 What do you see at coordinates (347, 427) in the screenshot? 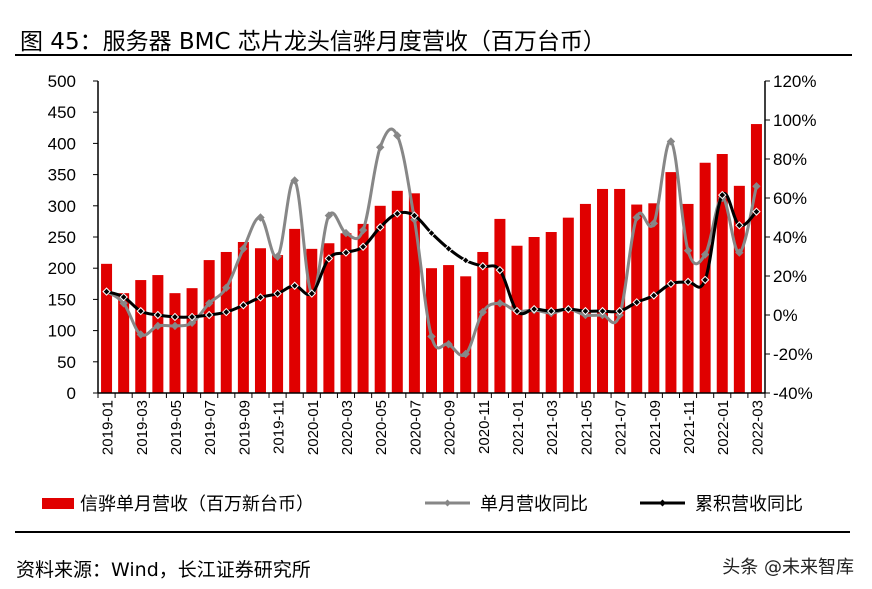
I see `x-tick-label: 2020-03` at bounding box center [347, 427].